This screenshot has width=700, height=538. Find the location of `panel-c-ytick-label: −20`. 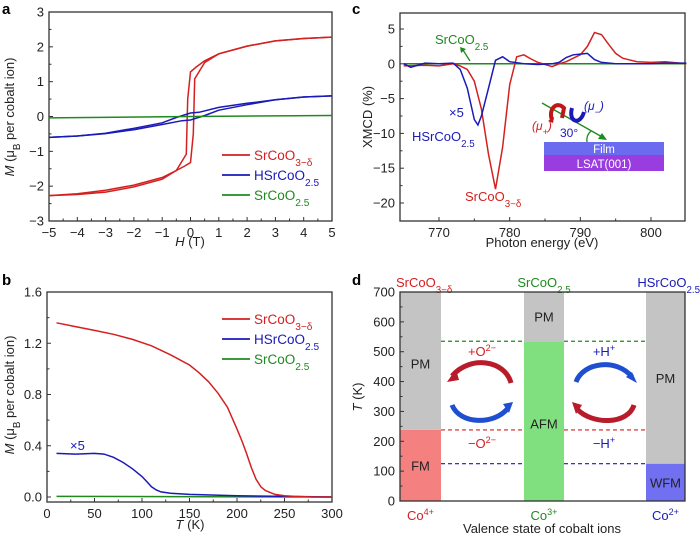

panel-c-ytick-label: −20 is located at coordinates (384, 203).